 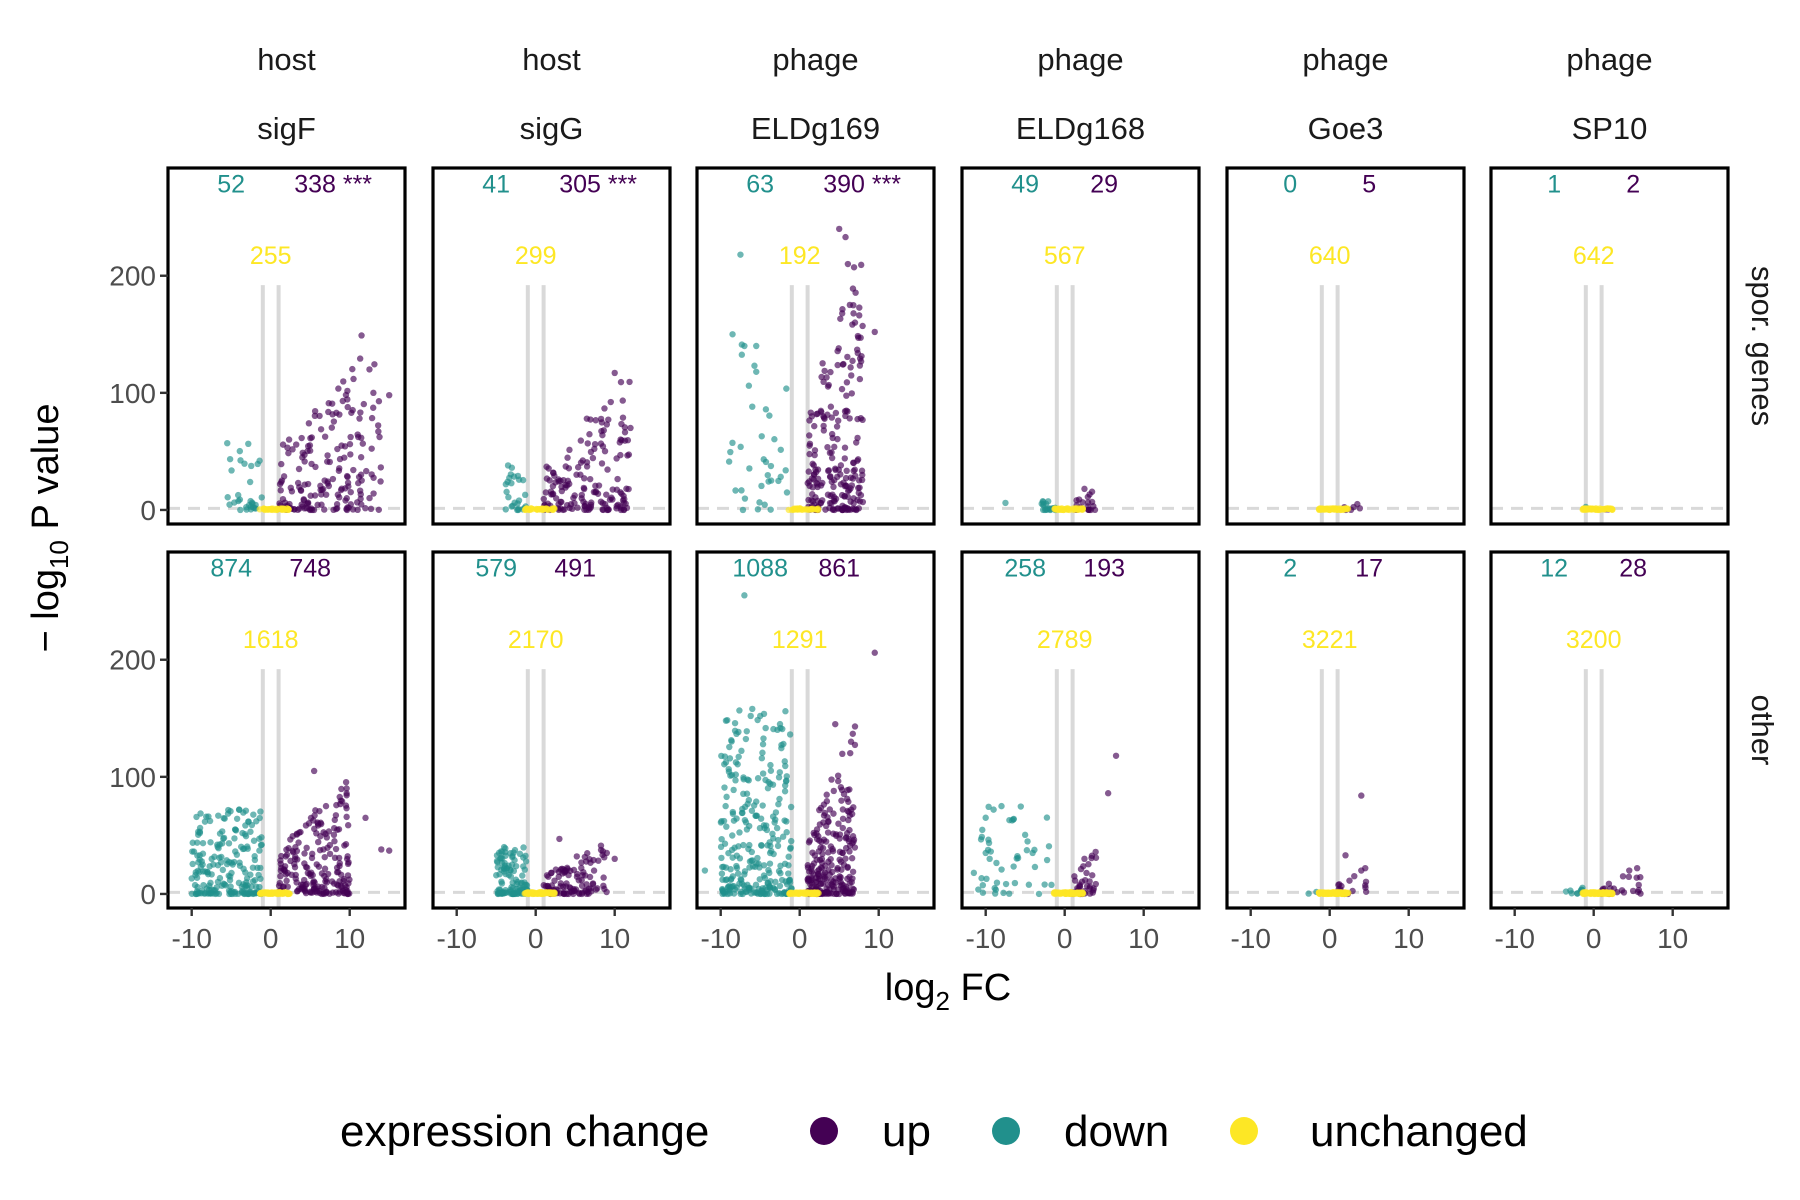 I want to click on legend-label-unchanged: unchanged, so click(x=1419, y=1131).